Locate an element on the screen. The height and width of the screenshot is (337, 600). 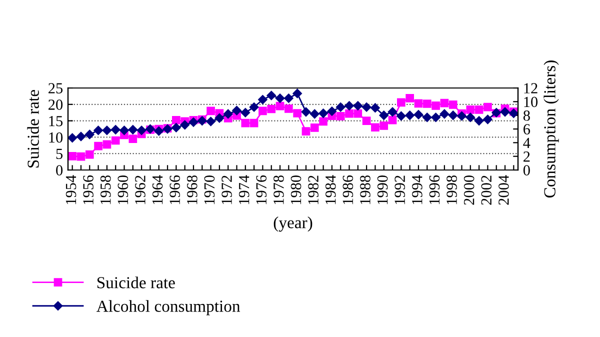
x-tick-label: 1968 is located at coordinates (192, 189).